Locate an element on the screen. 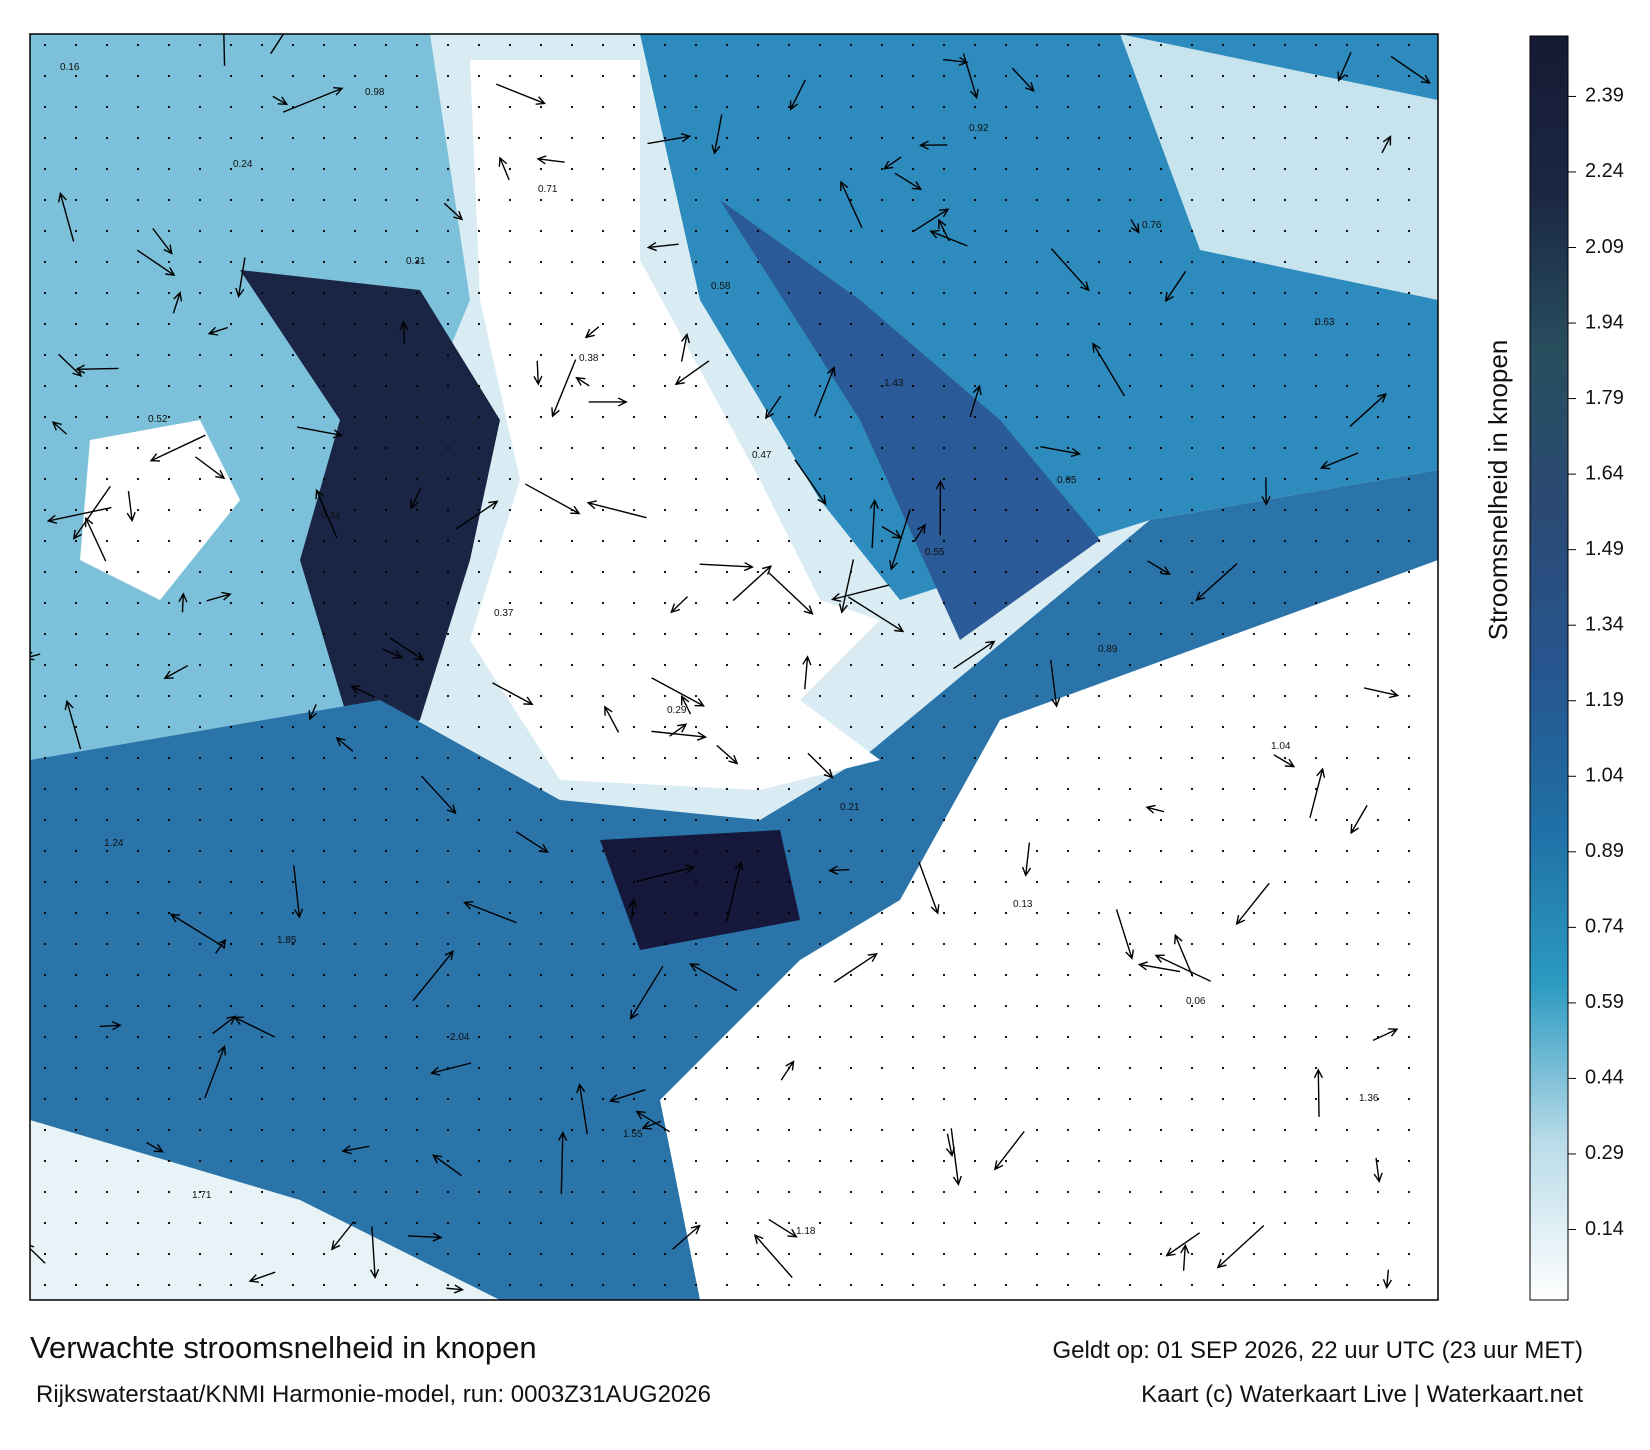 The width and height of the screenshot is (1650, 1450). sea-shallow is located at coordinates (1279, 167).